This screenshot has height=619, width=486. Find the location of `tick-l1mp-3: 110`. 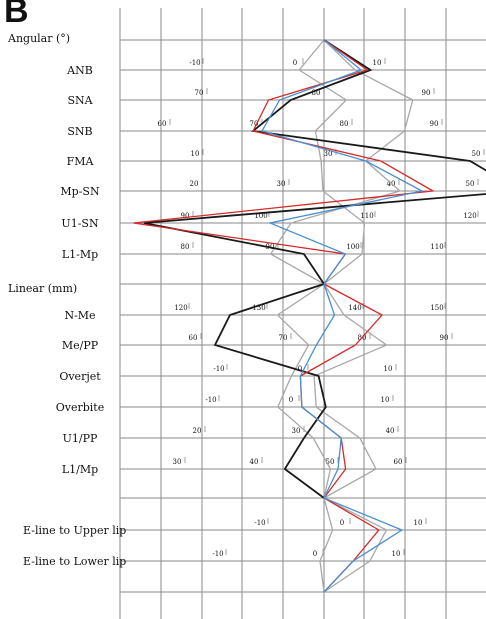

tick-l1mp-3: 110 is located at coordinates (436, 247).